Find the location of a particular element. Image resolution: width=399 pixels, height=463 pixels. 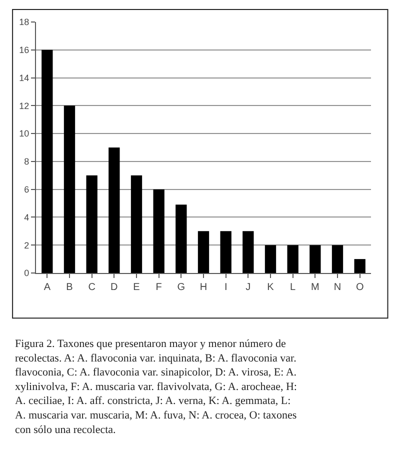

x-tick-label: A is located at coordinates (47, 287).